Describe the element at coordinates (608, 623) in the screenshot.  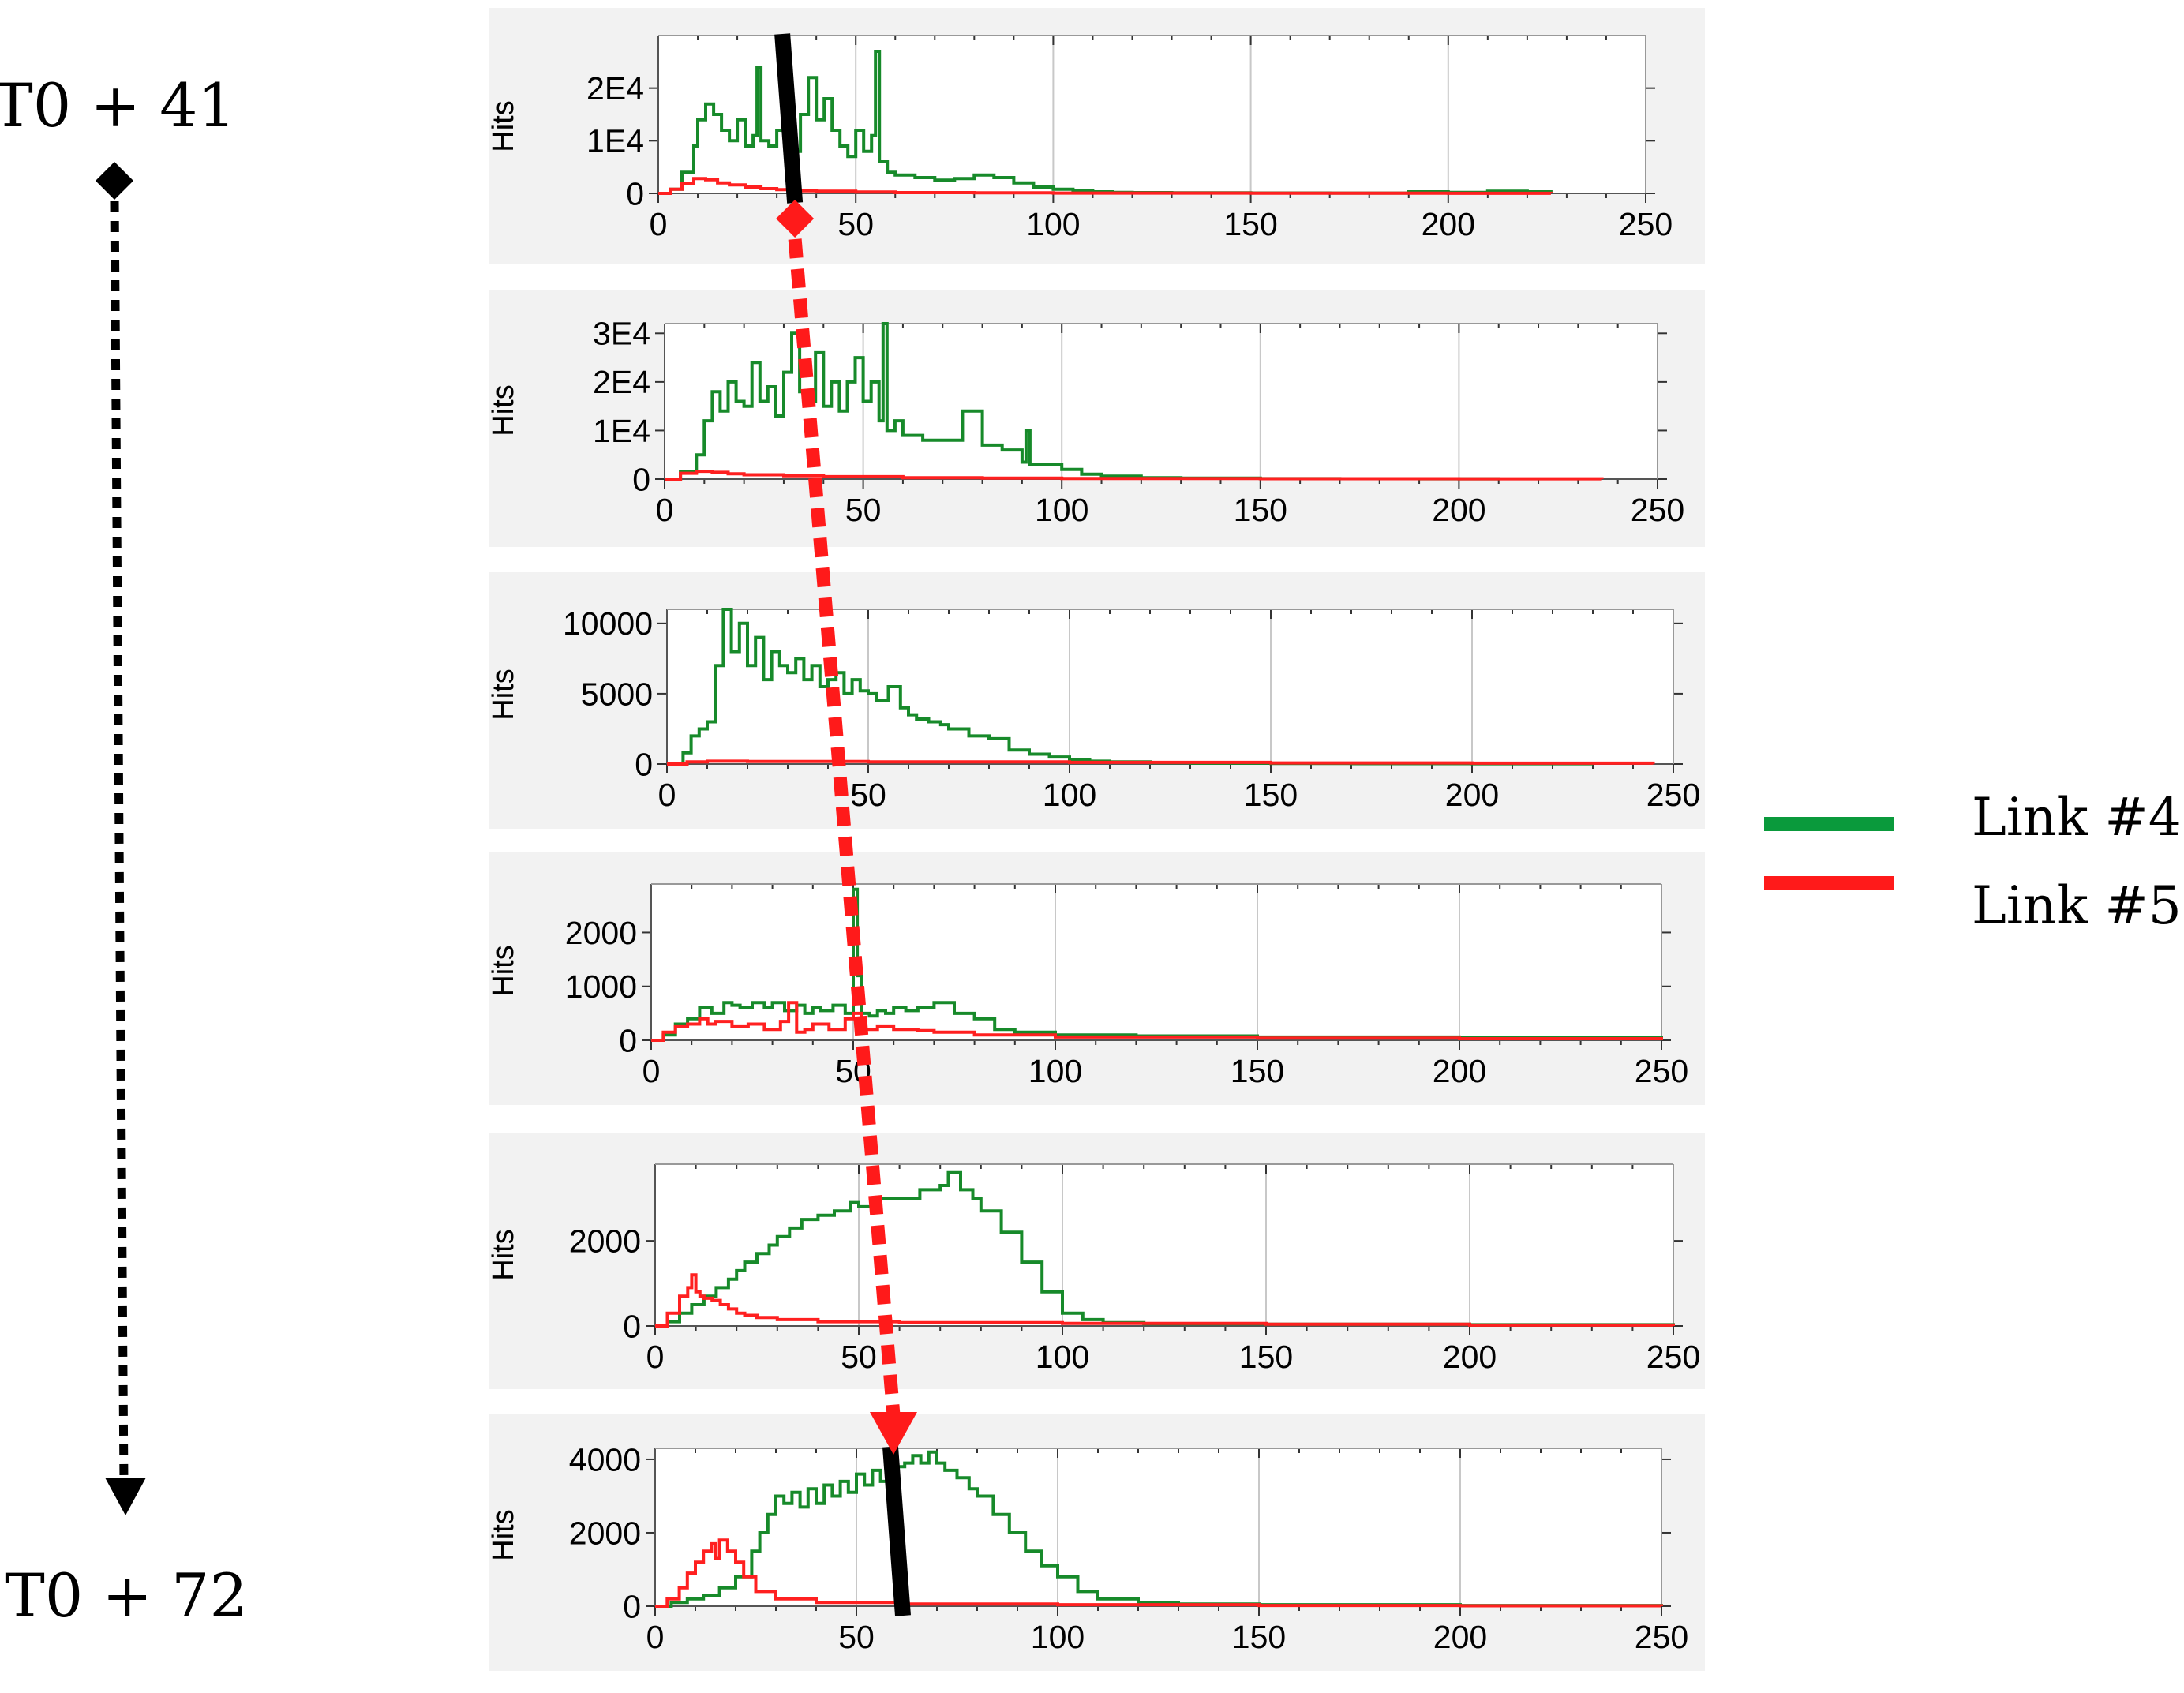
I see `y-tick-label: 10000` at that location.